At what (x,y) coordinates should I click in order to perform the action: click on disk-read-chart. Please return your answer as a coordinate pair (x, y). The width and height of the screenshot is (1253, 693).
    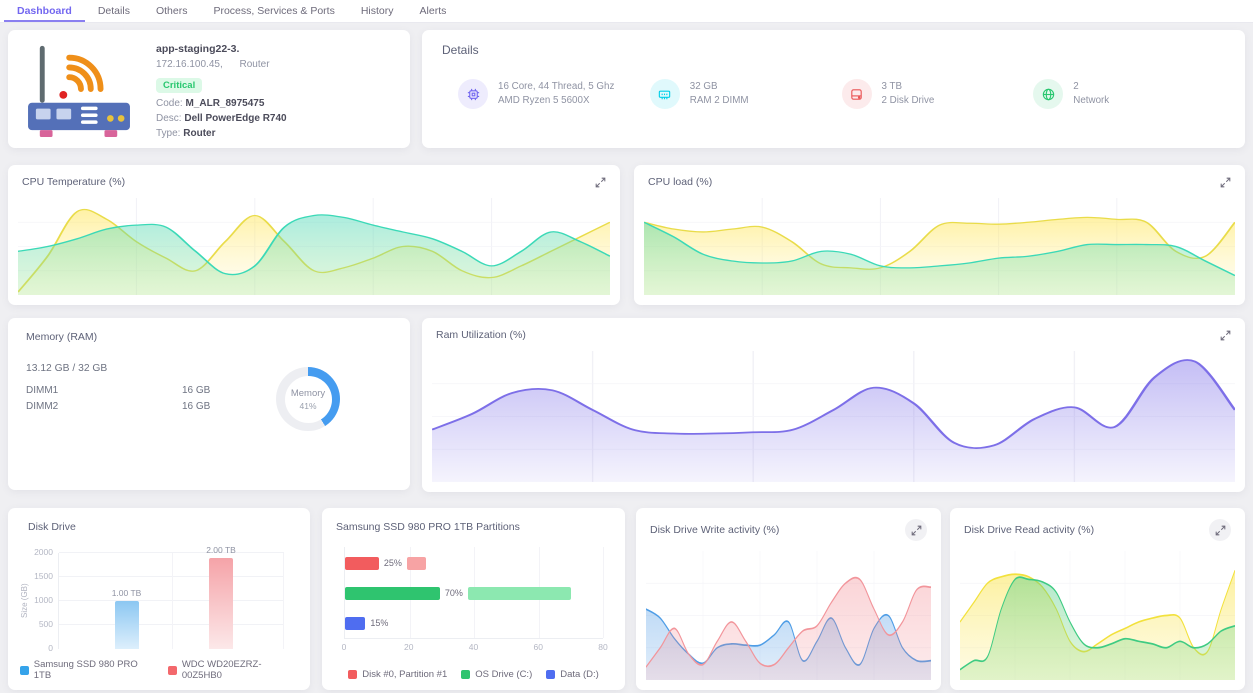
    Looking at the image, I should click on (1097, 615).